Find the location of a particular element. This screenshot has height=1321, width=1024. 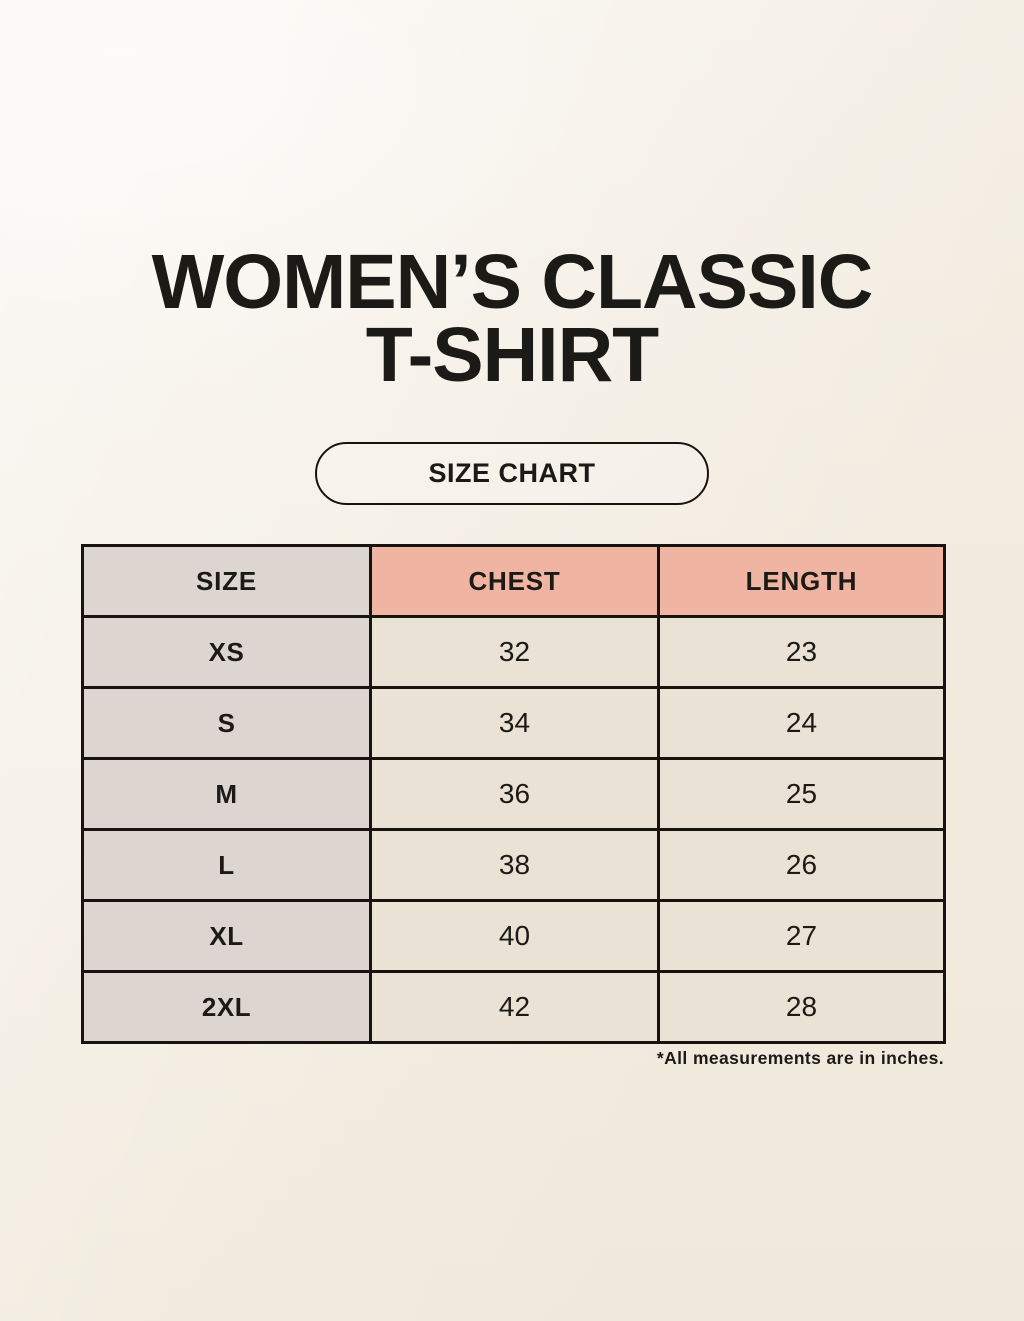

size-label: 2XL is located at coordinates (226, 1007).